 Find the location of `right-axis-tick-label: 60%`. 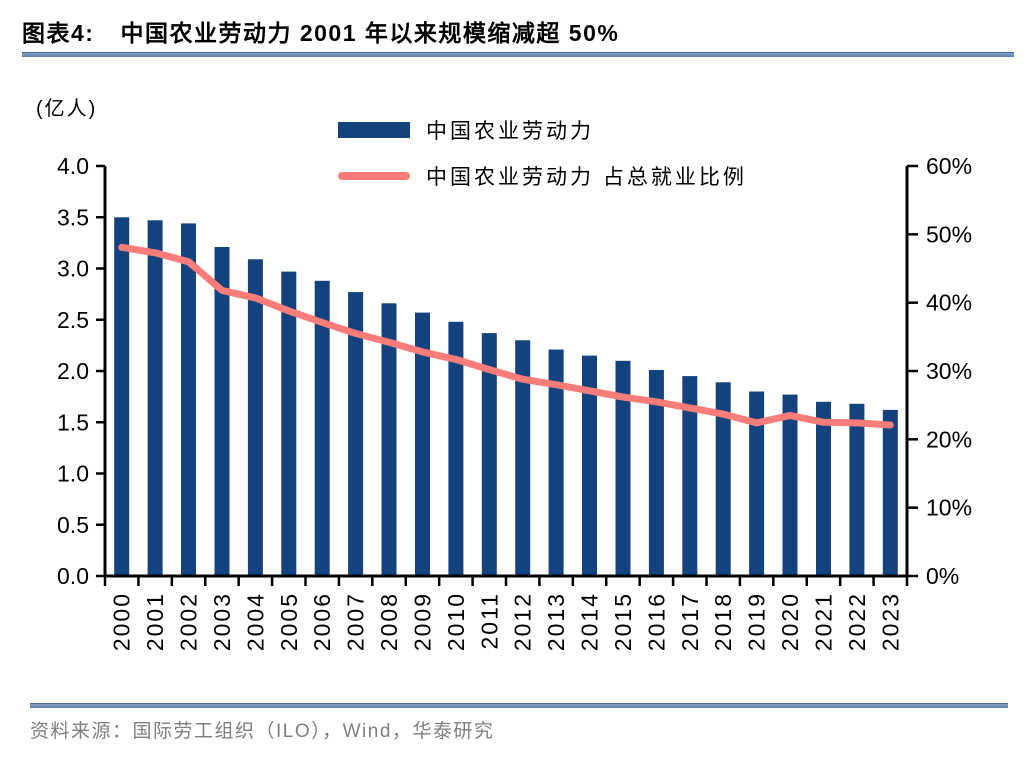

right-axis-tick-label: 60% is located at coordinates (949, 166).